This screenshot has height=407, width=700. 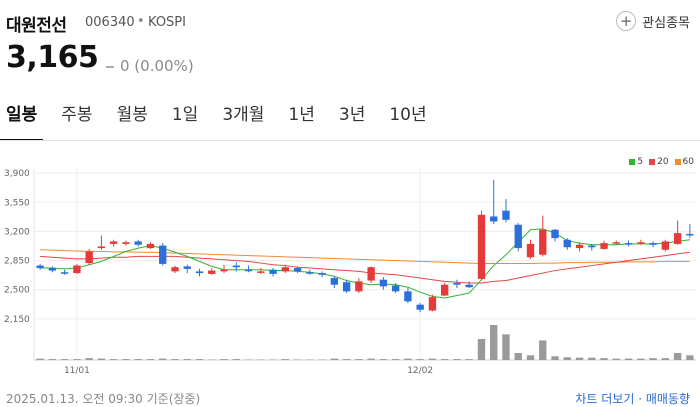 What do you see at coordinates (103, 398) in the screenshot?
I see `timestamp: 2025.01.13. 오전 09:30 기준(장중)` at bounding box center [103, 398].